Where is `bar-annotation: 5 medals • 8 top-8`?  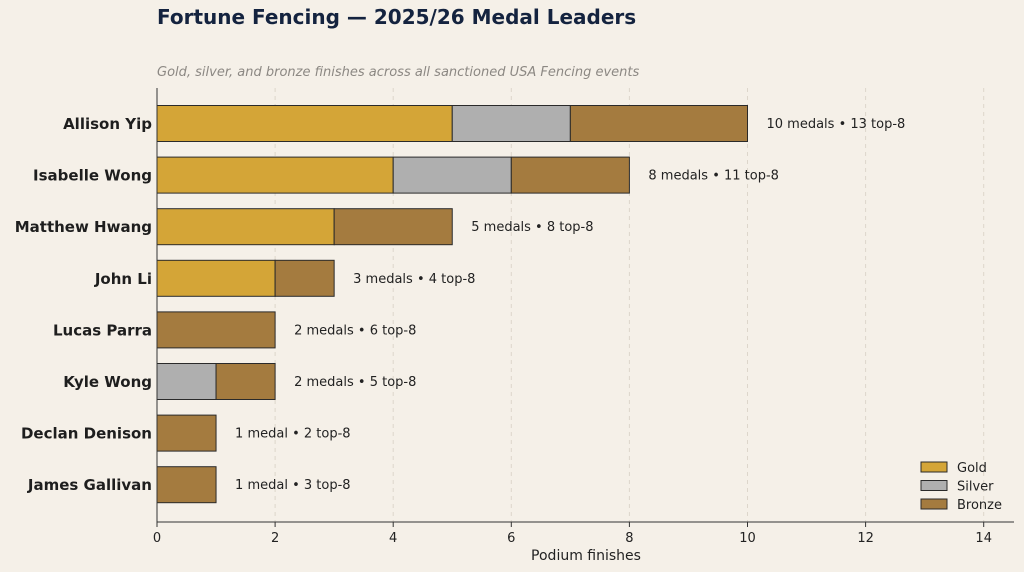
bar-annotation: 5 medals • 8 top-8 is located at coordinates (532, 227).